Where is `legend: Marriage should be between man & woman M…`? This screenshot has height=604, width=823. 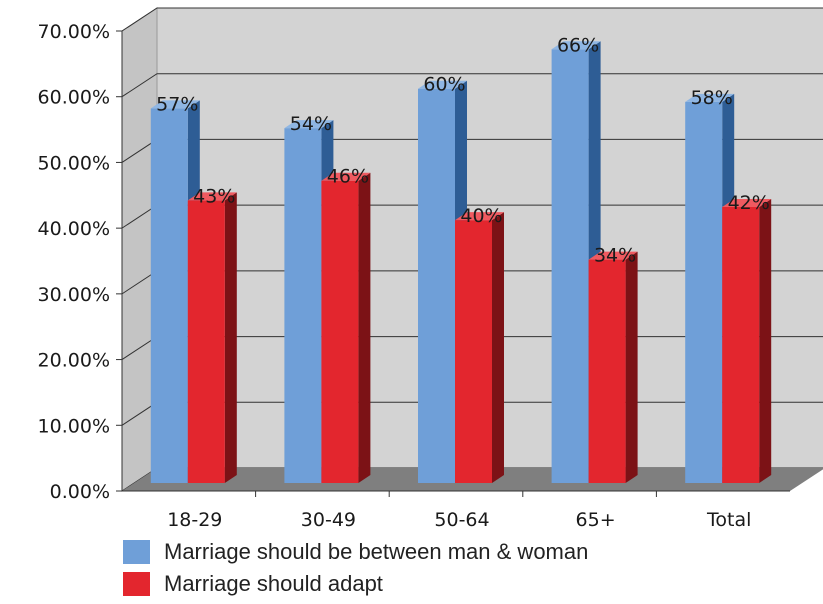 legend: Marriage should be between man & woman M… is located at coordinates (355, 568).